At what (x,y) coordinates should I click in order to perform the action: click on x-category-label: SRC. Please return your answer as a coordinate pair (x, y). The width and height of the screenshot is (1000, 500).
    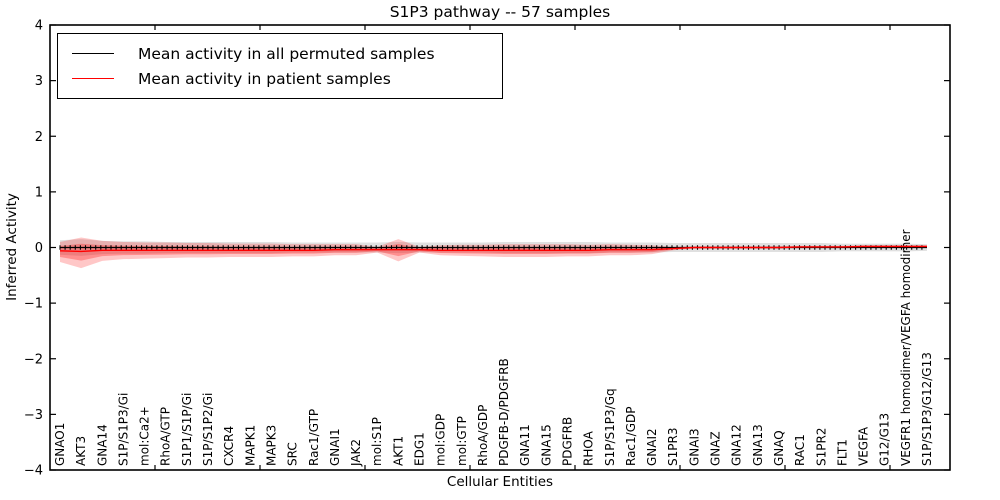
    Looking at the image, I should click on (293, 454).